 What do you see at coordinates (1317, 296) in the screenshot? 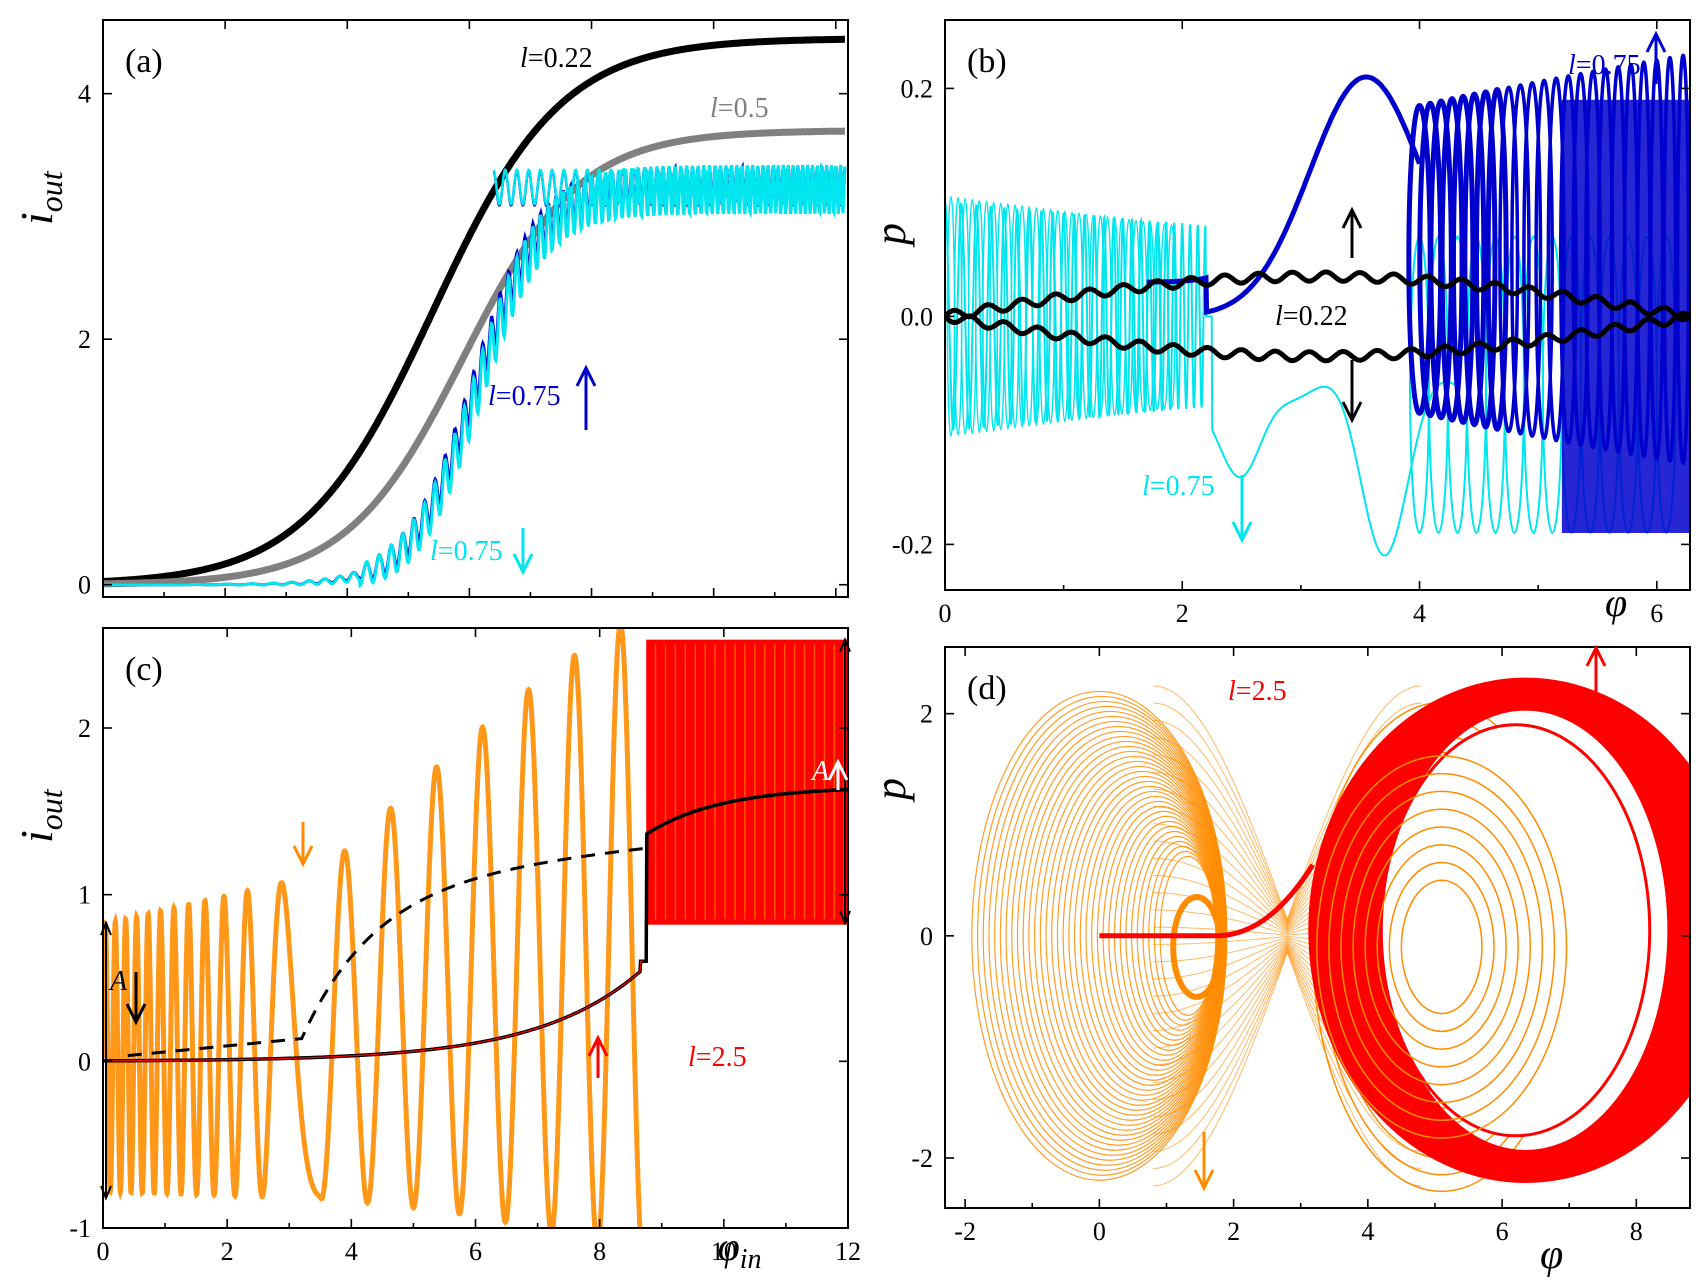
I see `black-series-upper` at bounding box center [1317, 296].